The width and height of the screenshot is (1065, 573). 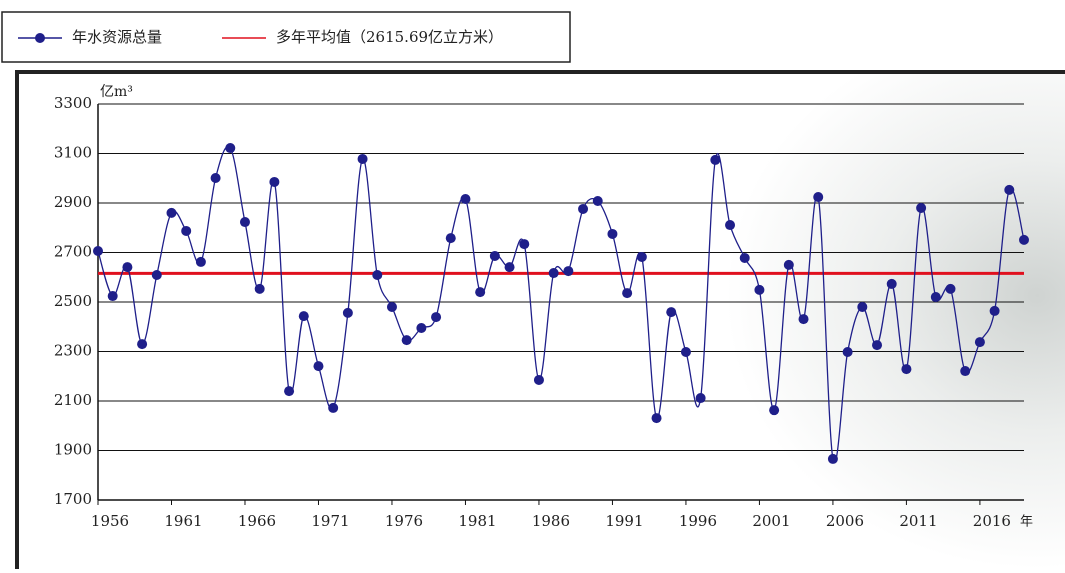 I want to click on y-tick-label: 2500, so click(x=73, y=301).